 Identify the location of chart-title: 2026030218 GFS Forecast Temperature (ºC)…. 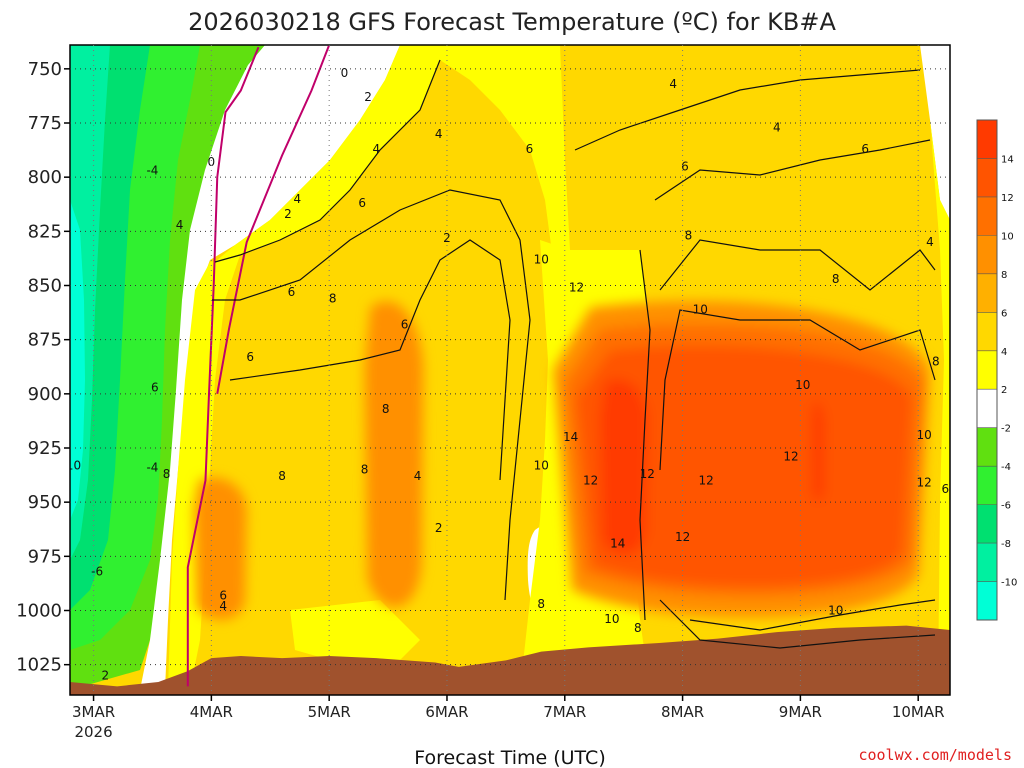
(512, 22).